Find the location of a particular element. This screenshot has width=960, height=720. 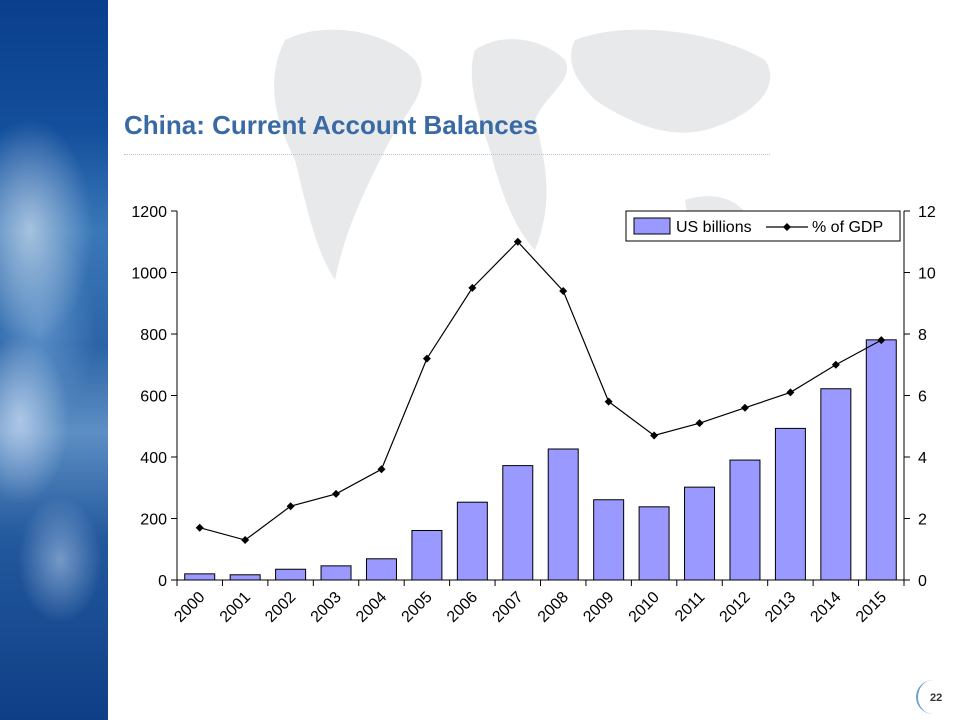

x-tick-label: 2015 is located at coordinates (871, 607).